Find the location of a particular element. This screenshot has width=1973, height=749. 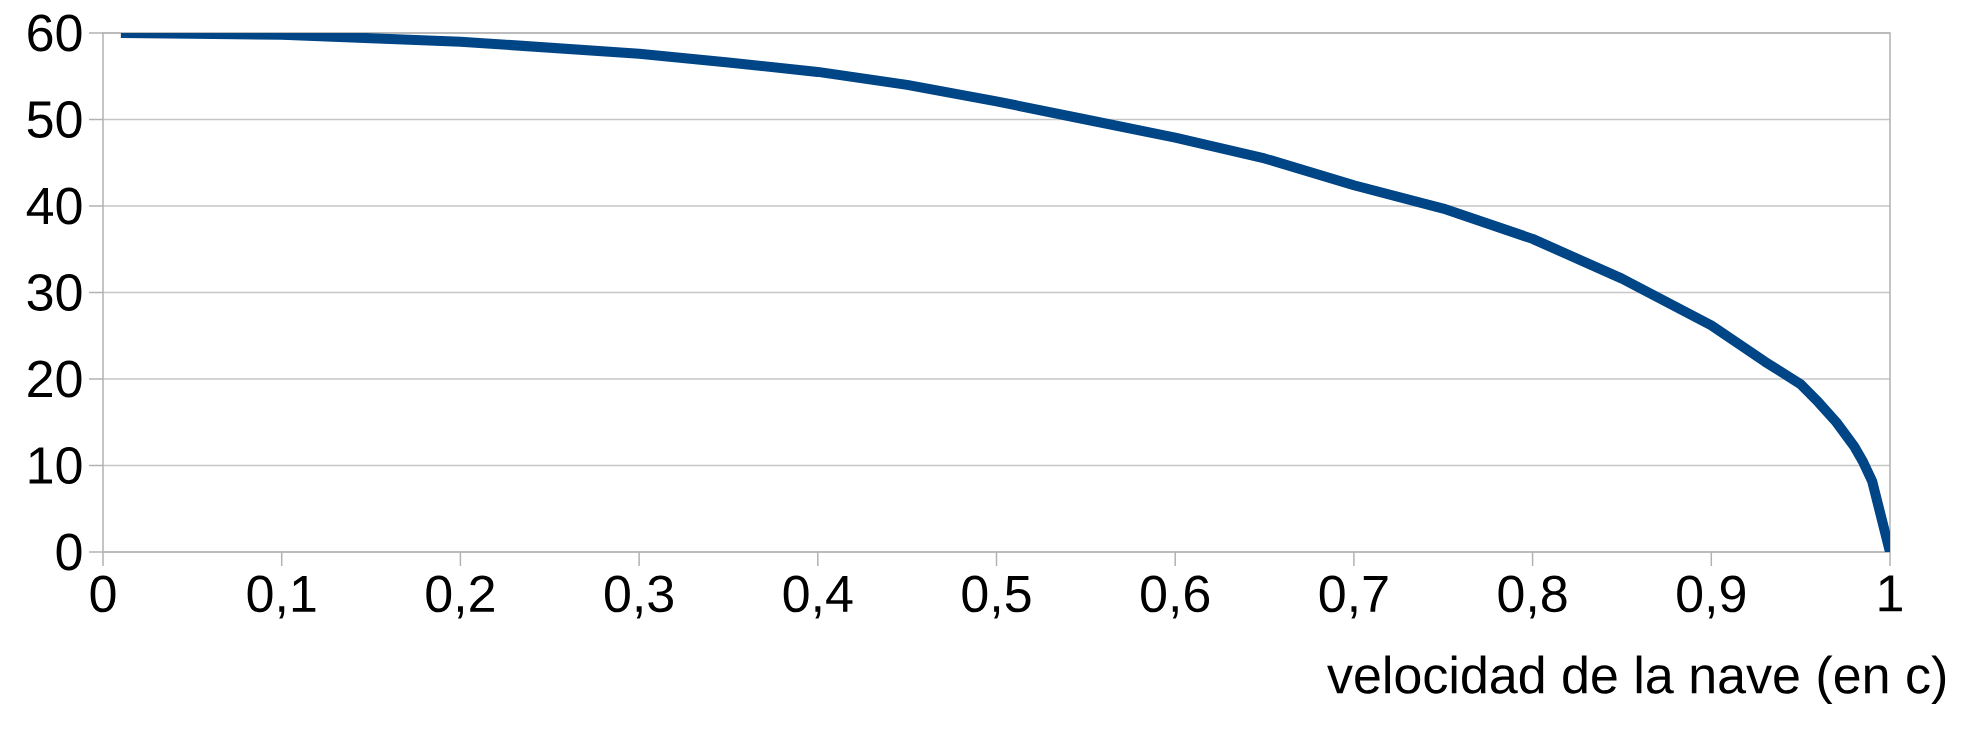

y-tick-label: 0 is located at coordinates (69, 552).